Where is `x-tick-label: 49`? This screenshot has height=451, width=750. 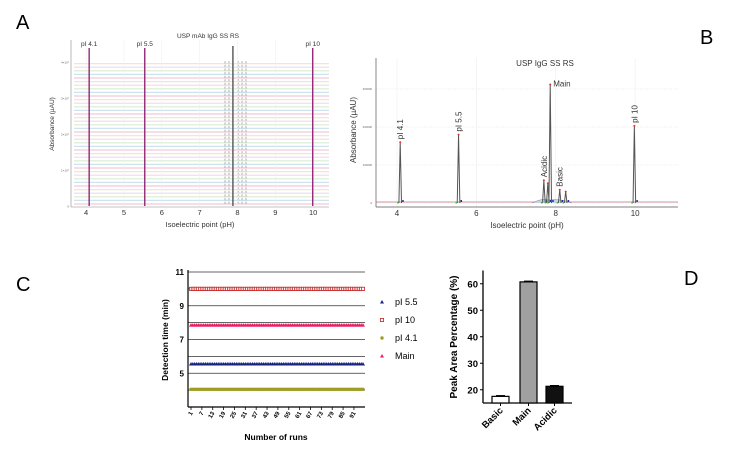
x-tick-label: 49 is located at coordinates (277, 414).